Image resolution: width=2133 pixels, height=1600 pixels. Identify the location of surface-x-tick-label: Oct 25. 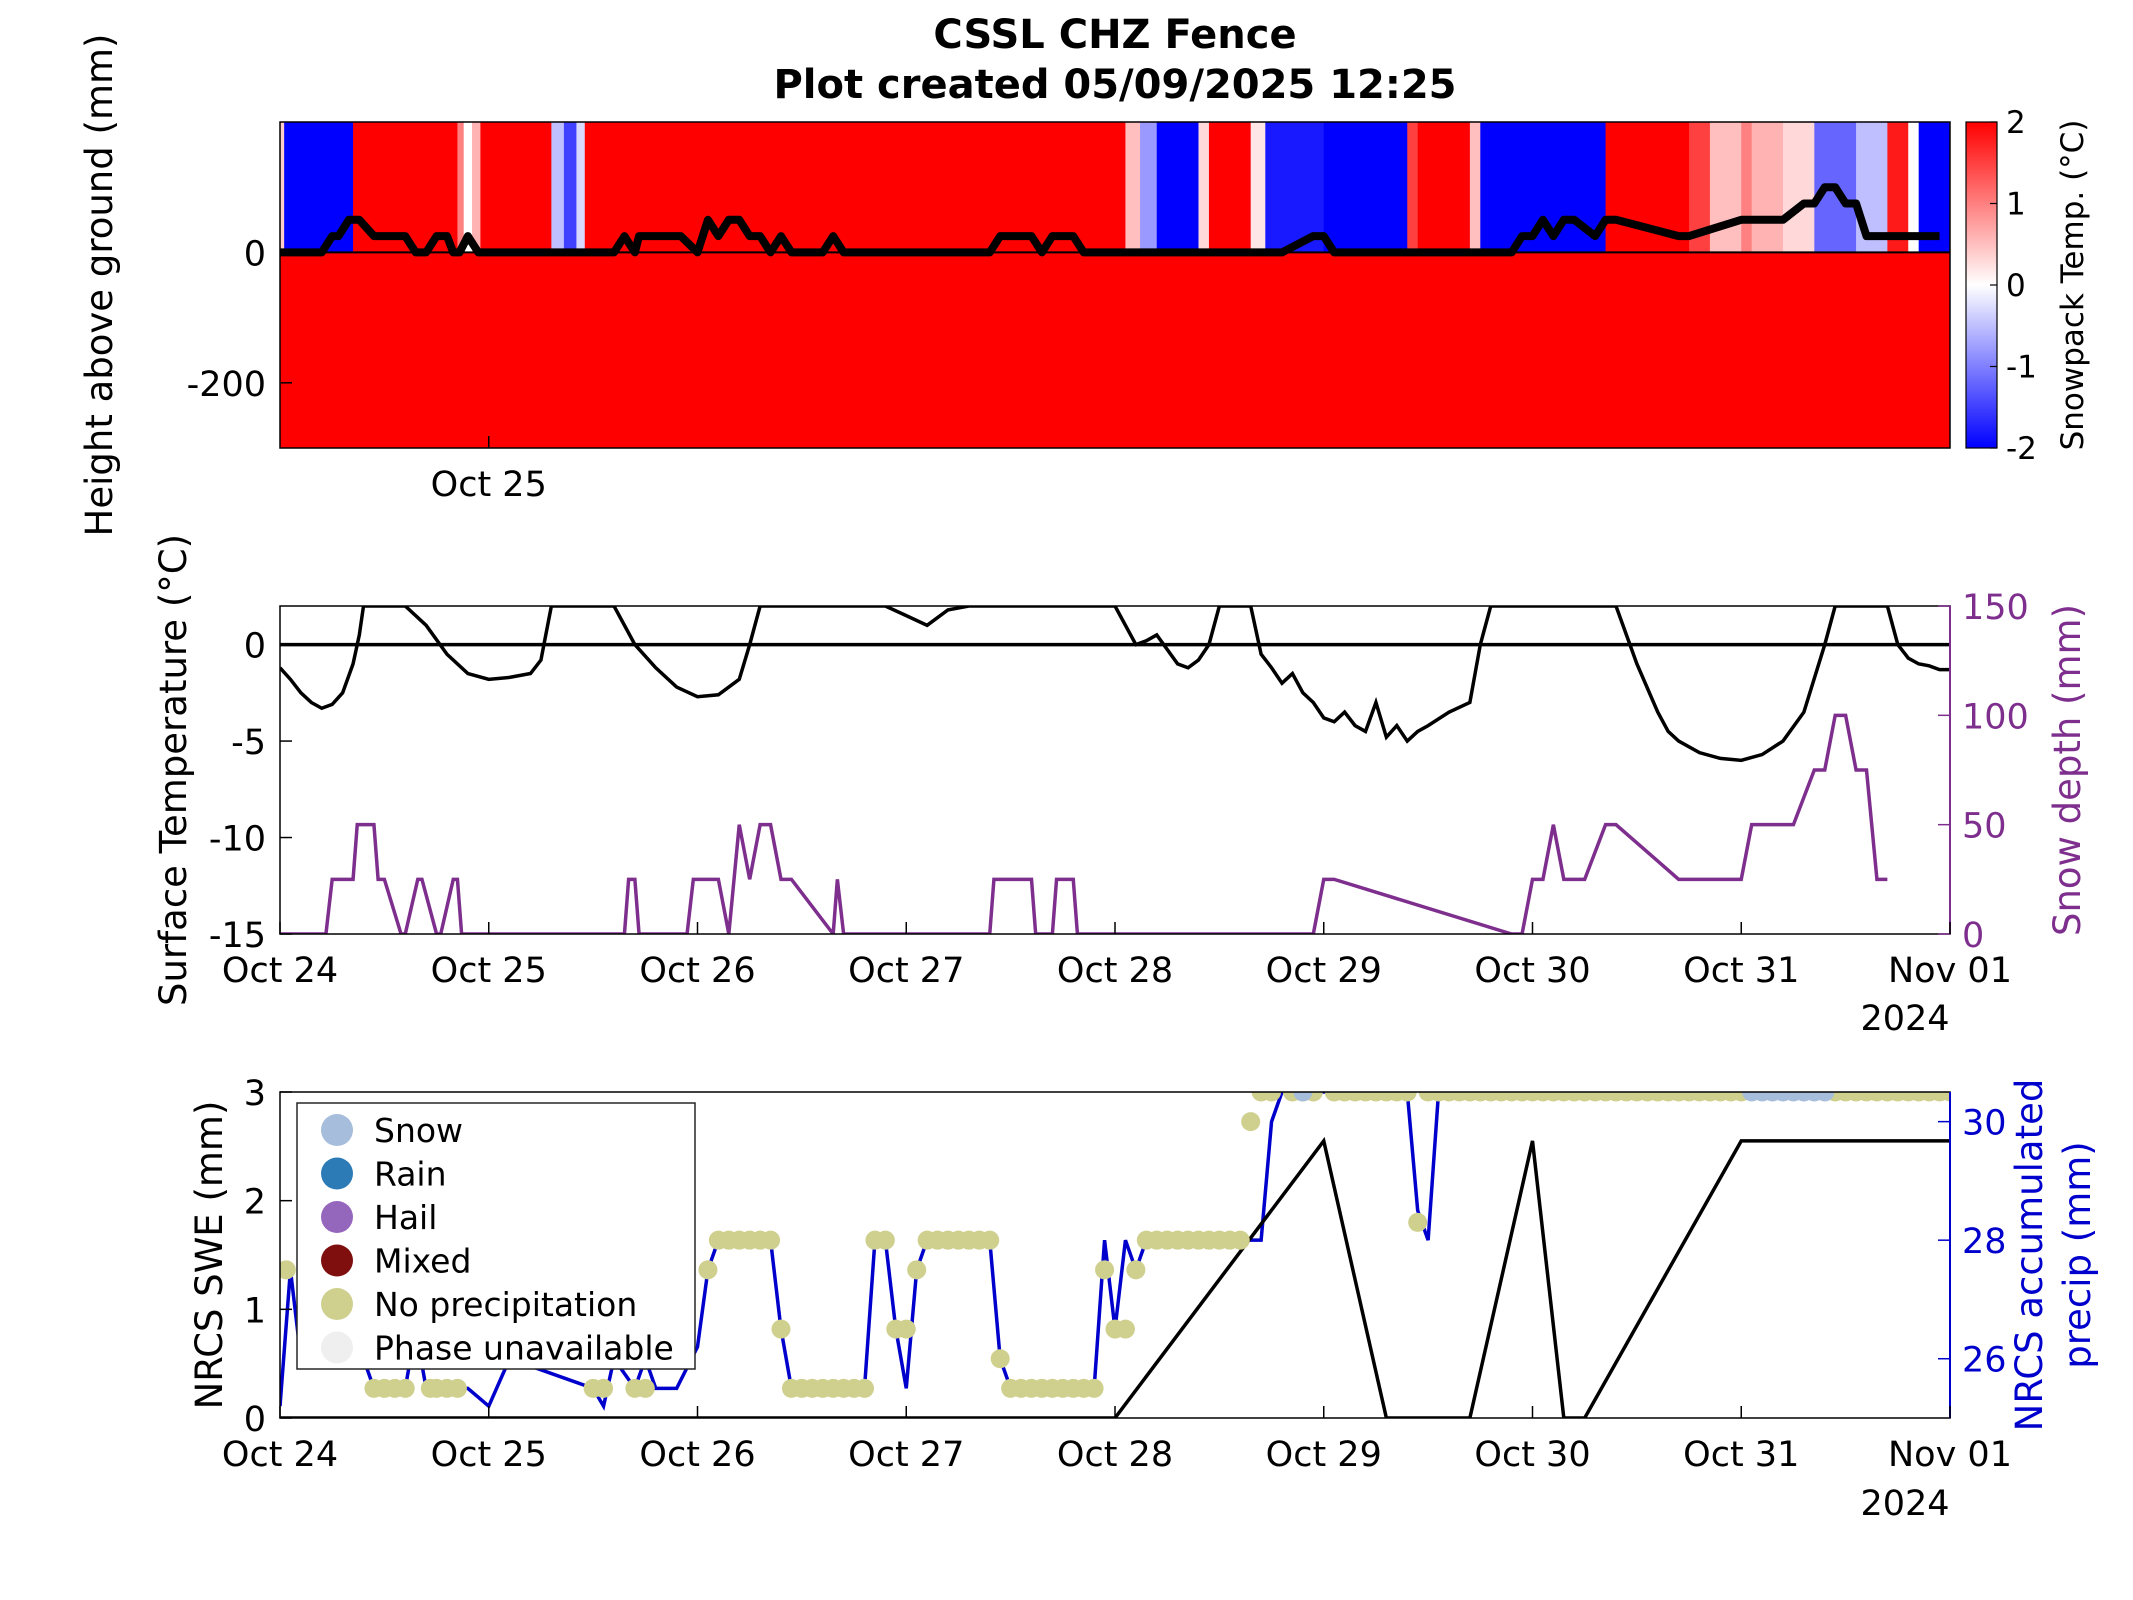
(489, 971).